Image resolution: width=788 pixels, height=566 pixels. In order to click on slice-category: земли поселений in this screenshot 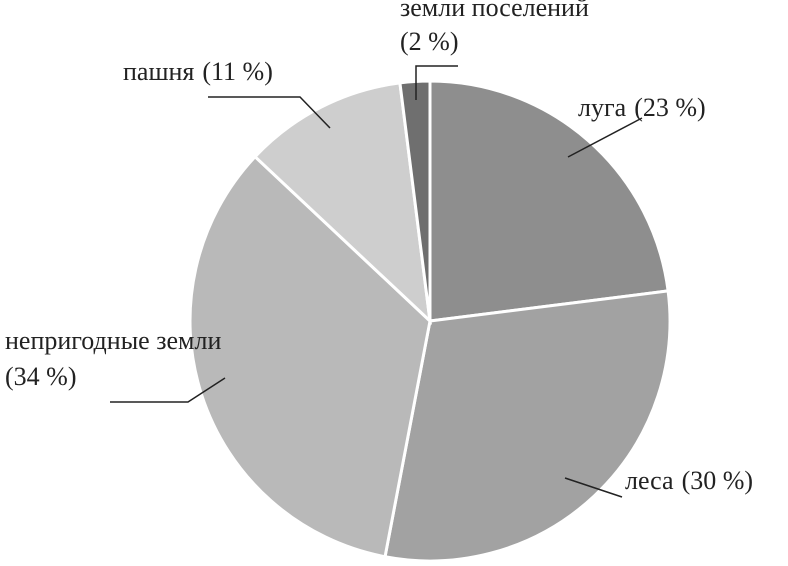, I will do `click(494, 11)`.